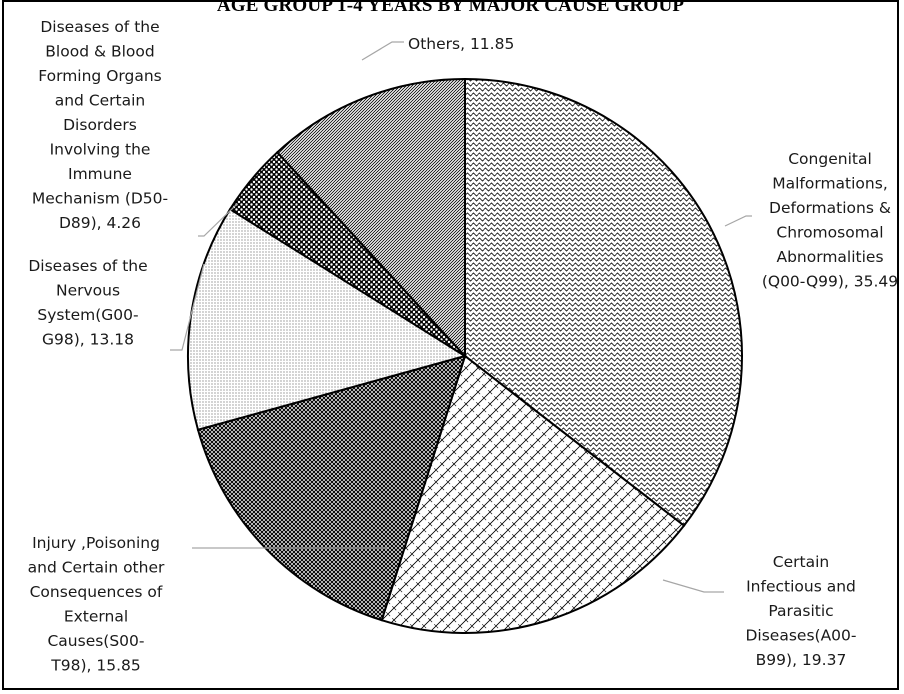 The width and height of the screenshot is (904, 694). Describe the element at coordinates (96, 617) in the screenshot. I see `slice-label-line: External` at that location.